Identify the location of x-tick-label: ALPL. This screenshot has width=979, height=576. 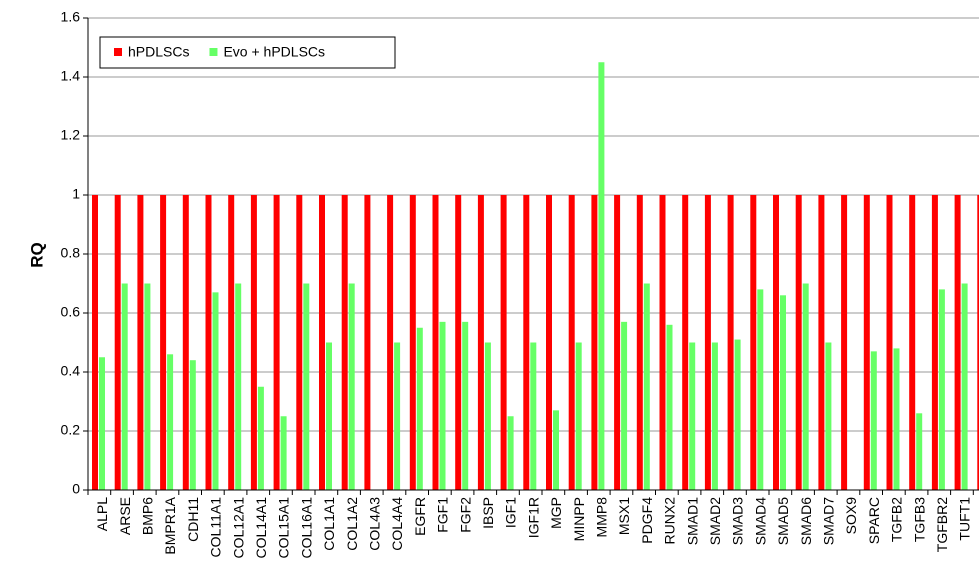
(102, 514).